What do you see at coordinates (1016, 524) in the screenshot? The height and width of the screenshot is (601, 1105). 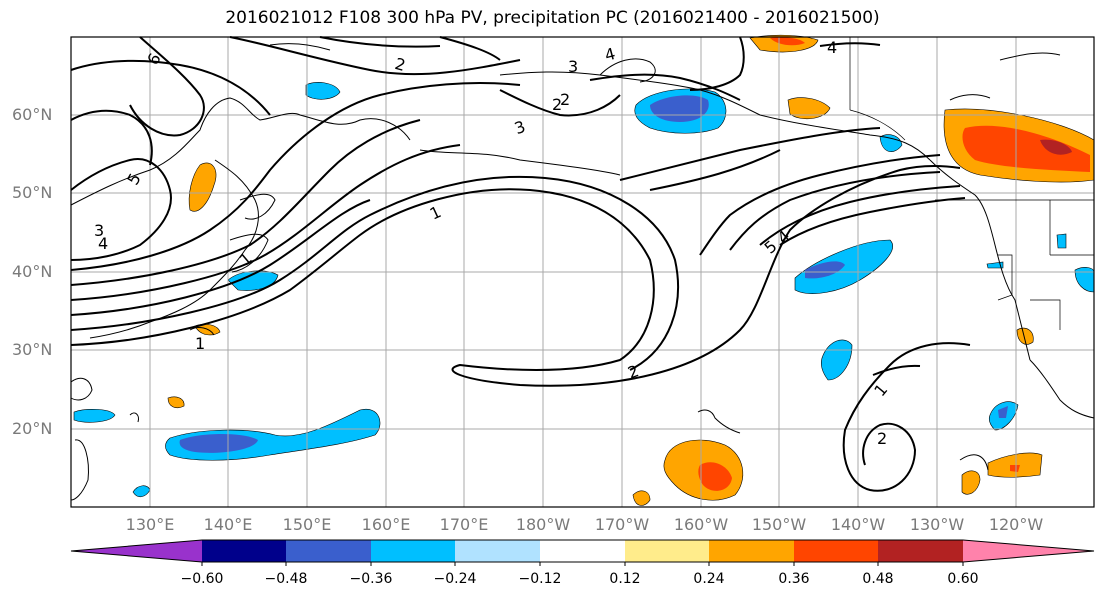 I see `lon-label: 120°W` at bounding box center [1016, 524].